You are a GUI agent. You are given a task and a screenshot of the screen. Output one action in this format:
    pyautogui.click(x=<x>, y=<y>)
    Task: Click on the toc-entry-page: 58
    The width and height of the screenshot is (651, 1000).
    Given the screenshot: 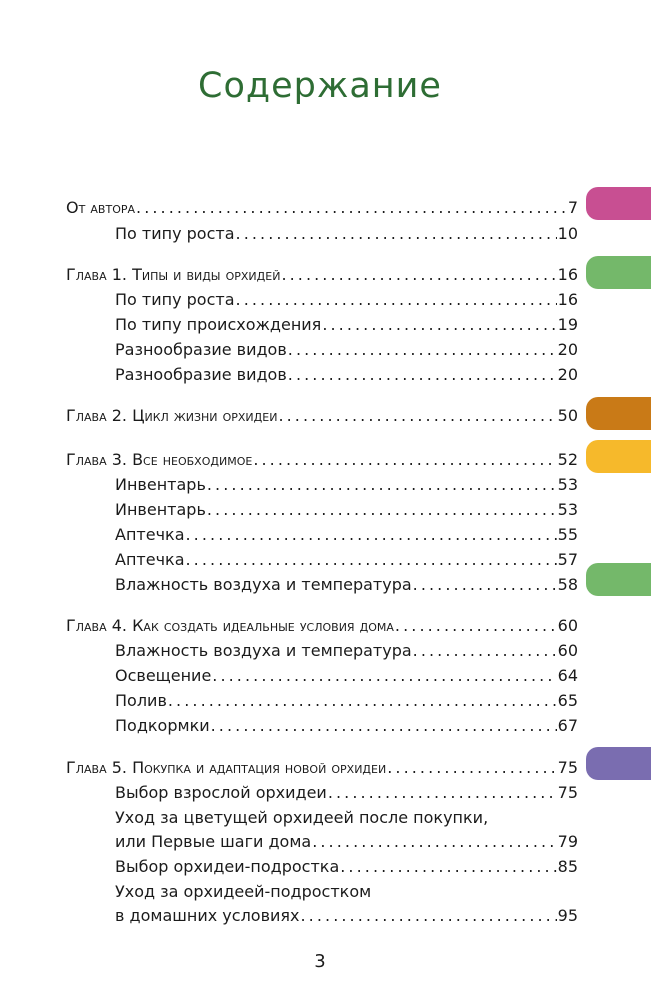 What is the action you would take?
    pyautogui.click(x=567, y=584)
    